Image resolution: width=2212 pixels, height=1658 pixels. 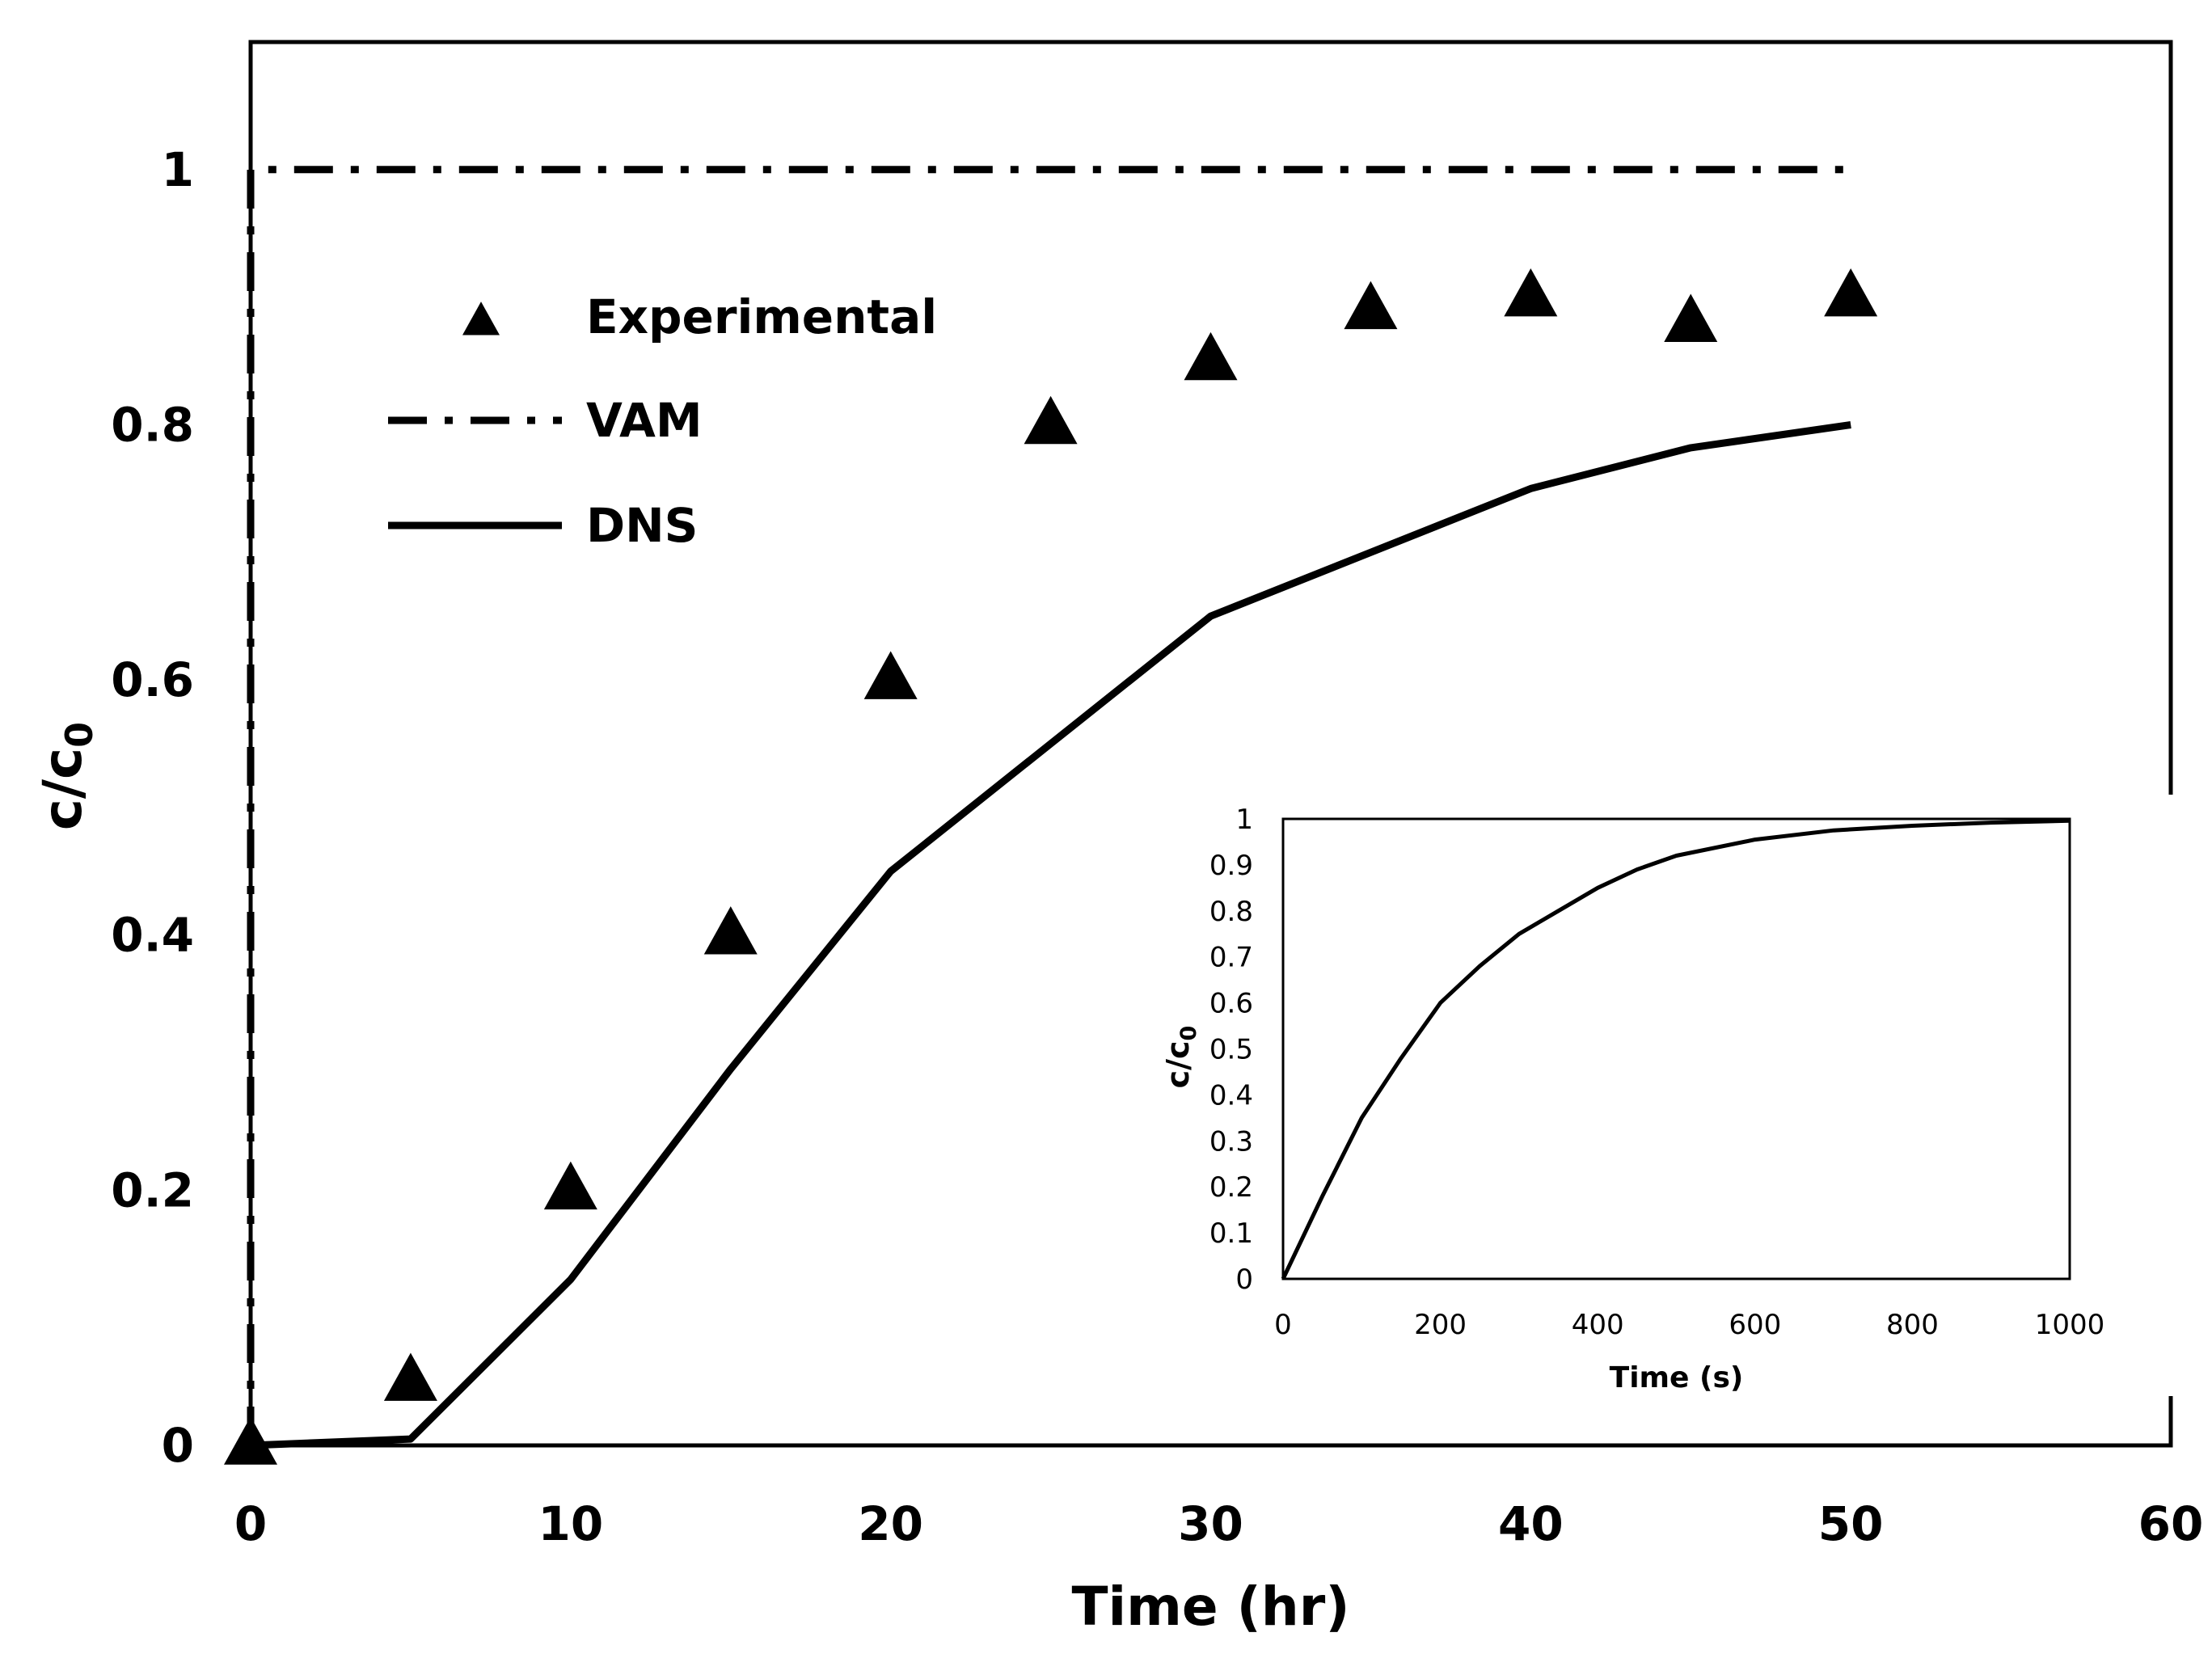 What do you see at coordinates (1231, 958) in the screenshot?
I see `inset-y-tick-label: 0.7` at bounding box center [1231, 958].